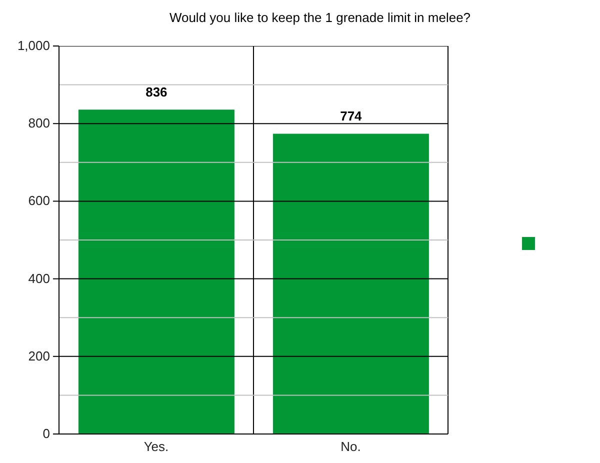 This screenshot has width=600, height=463. I want to click on y-tick-label: 0, so click(46, 433).